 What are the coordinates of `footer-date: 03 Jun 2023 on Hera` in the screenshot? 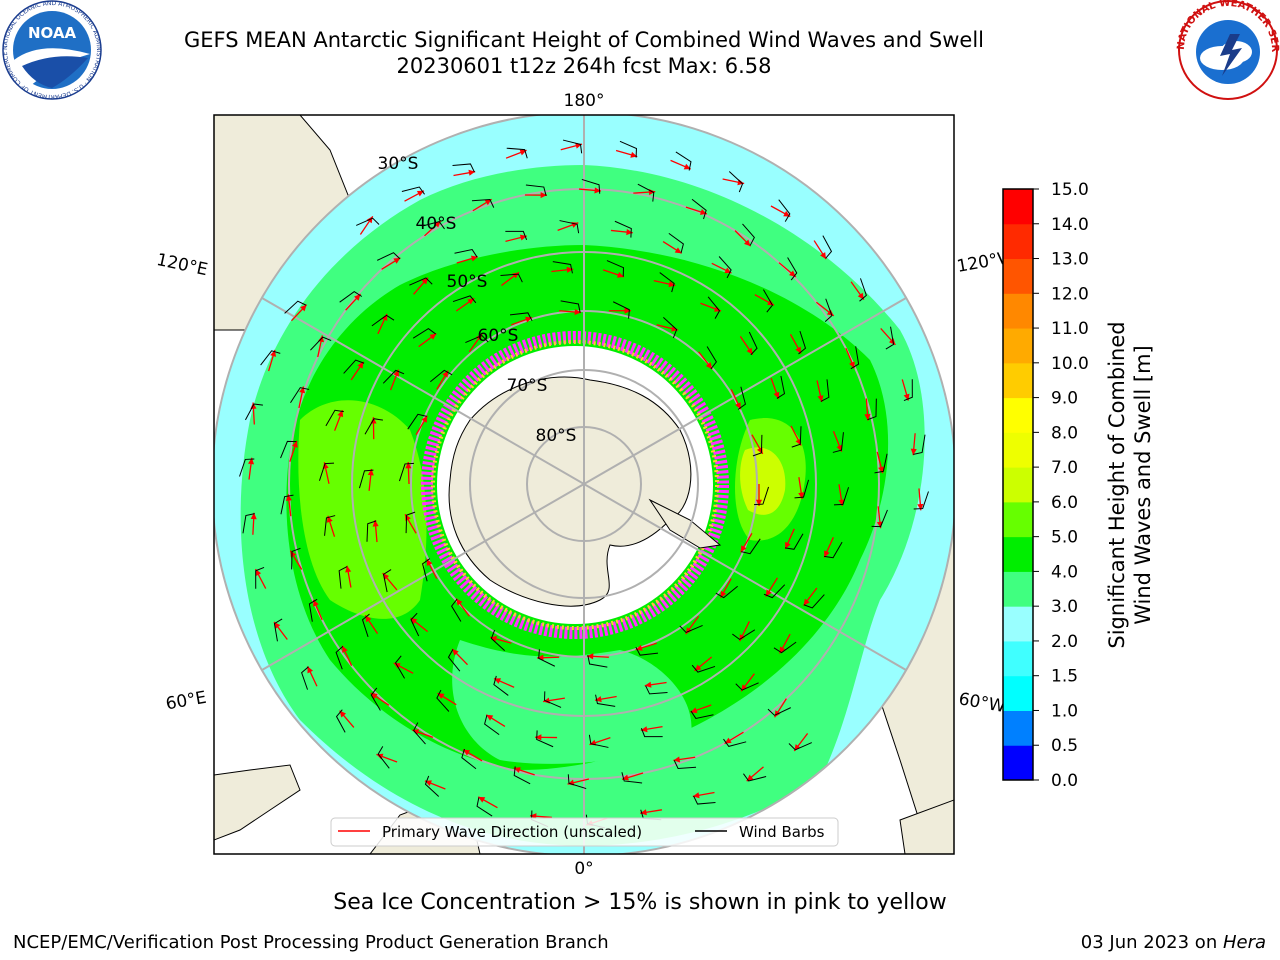 It's located at (1173, 942).